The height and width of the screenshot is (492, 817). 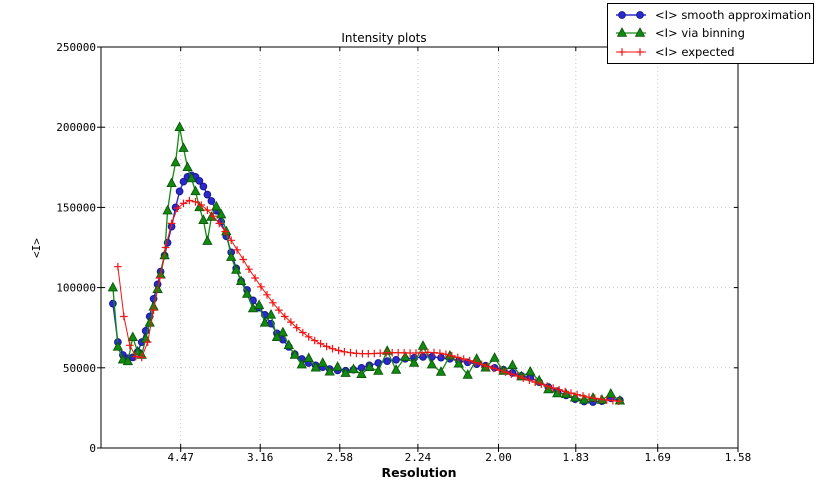 What do you see at coordinates (631, 32) in the screenshot?
I see `legend-marker-triangle-sample` at bounding box center [631, 32].